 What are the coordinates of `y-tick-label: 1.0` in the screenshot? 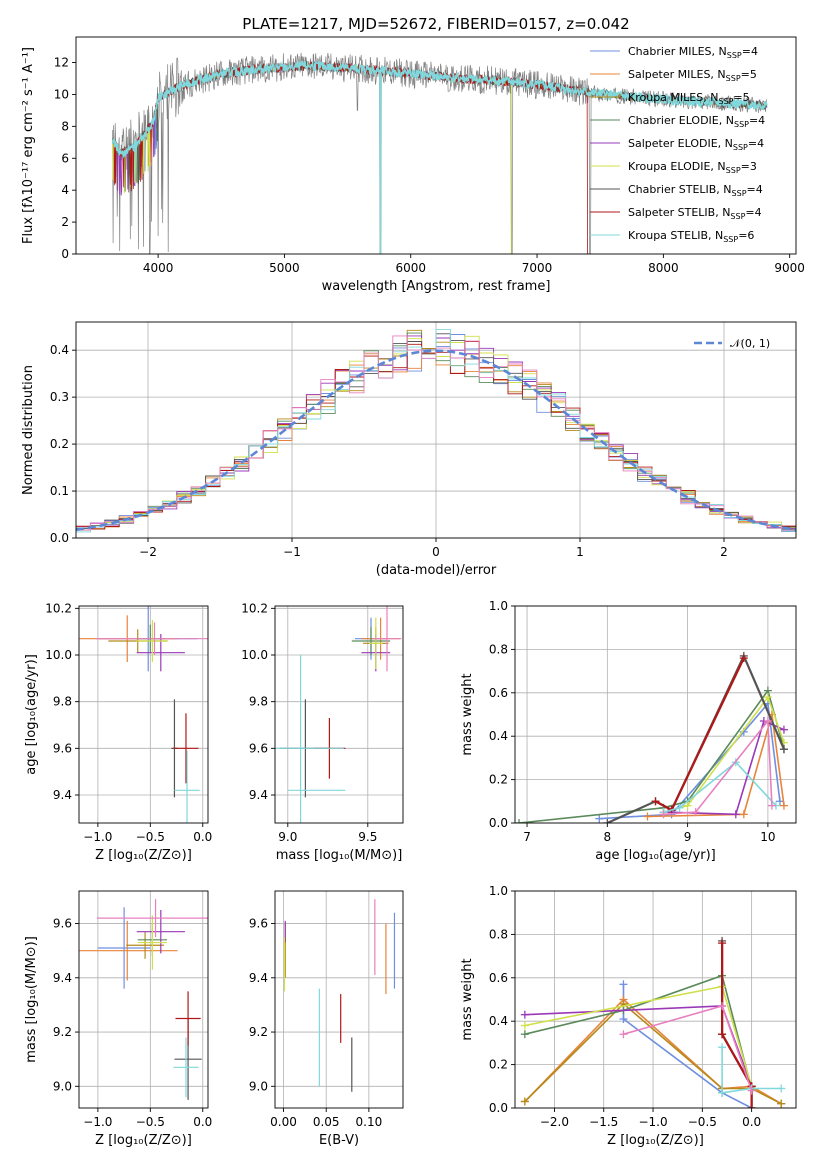 It's located at (498, 606).